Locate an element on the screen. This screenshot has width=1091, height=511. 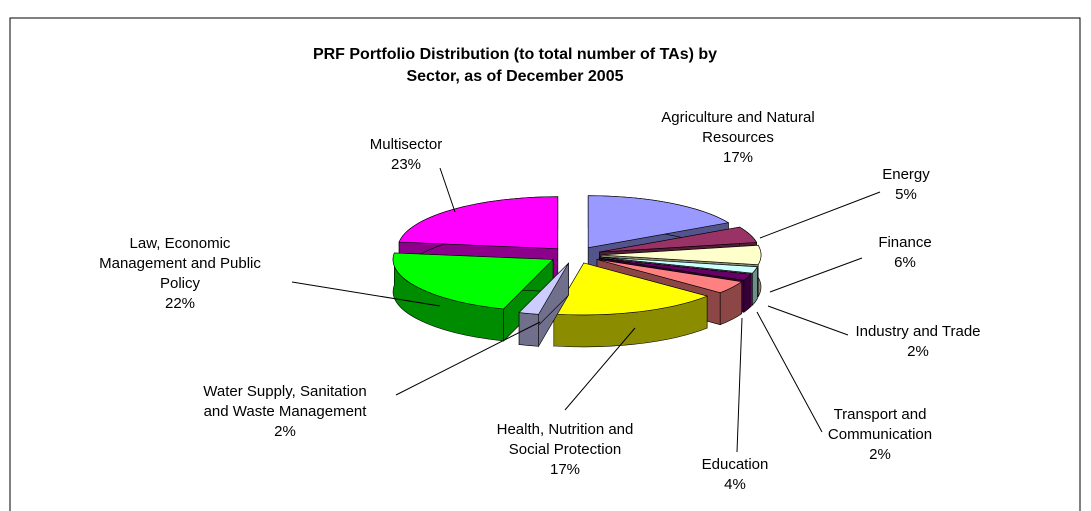
slice-value-label: 22% is located at coordinates (180, 303).